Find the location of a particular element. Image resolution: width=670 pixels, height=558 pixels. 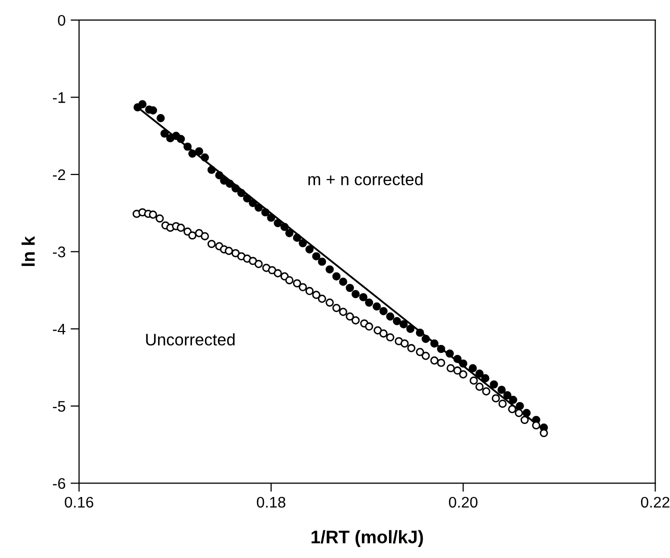

x-tick-label: 0.20 is located at coordinates (463, 502).